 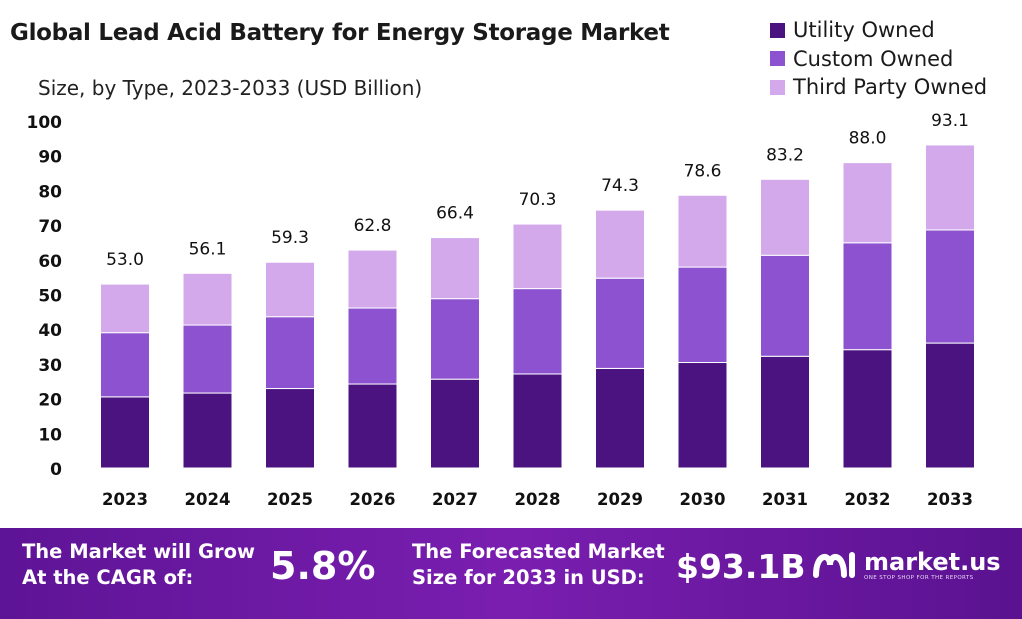 I want to click on chart-subtitle: Size, by Type, 2023-2033 (USD Billion), so click(x=230, y=88).